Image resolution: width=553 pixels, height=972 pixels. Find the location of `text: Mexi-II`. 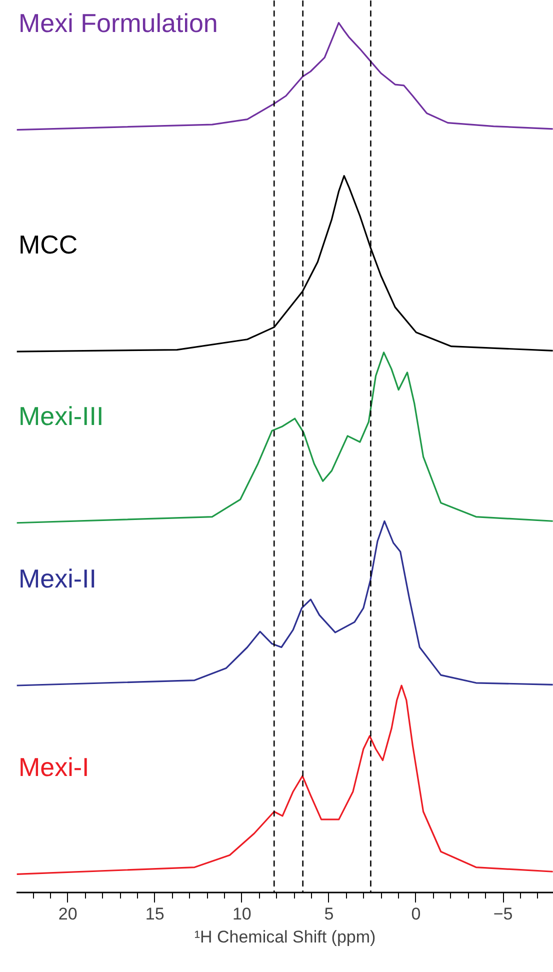

text: Mexi-II is located at coordinates (57, 579).